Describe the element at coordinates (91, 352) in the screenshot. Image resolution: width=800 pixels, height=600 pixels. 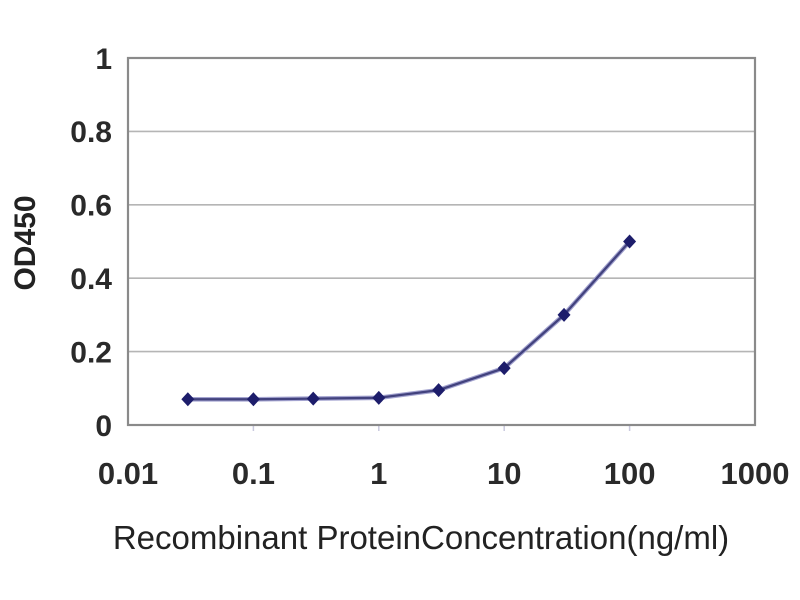
I see `y-tick-label: 0.2` at that location.